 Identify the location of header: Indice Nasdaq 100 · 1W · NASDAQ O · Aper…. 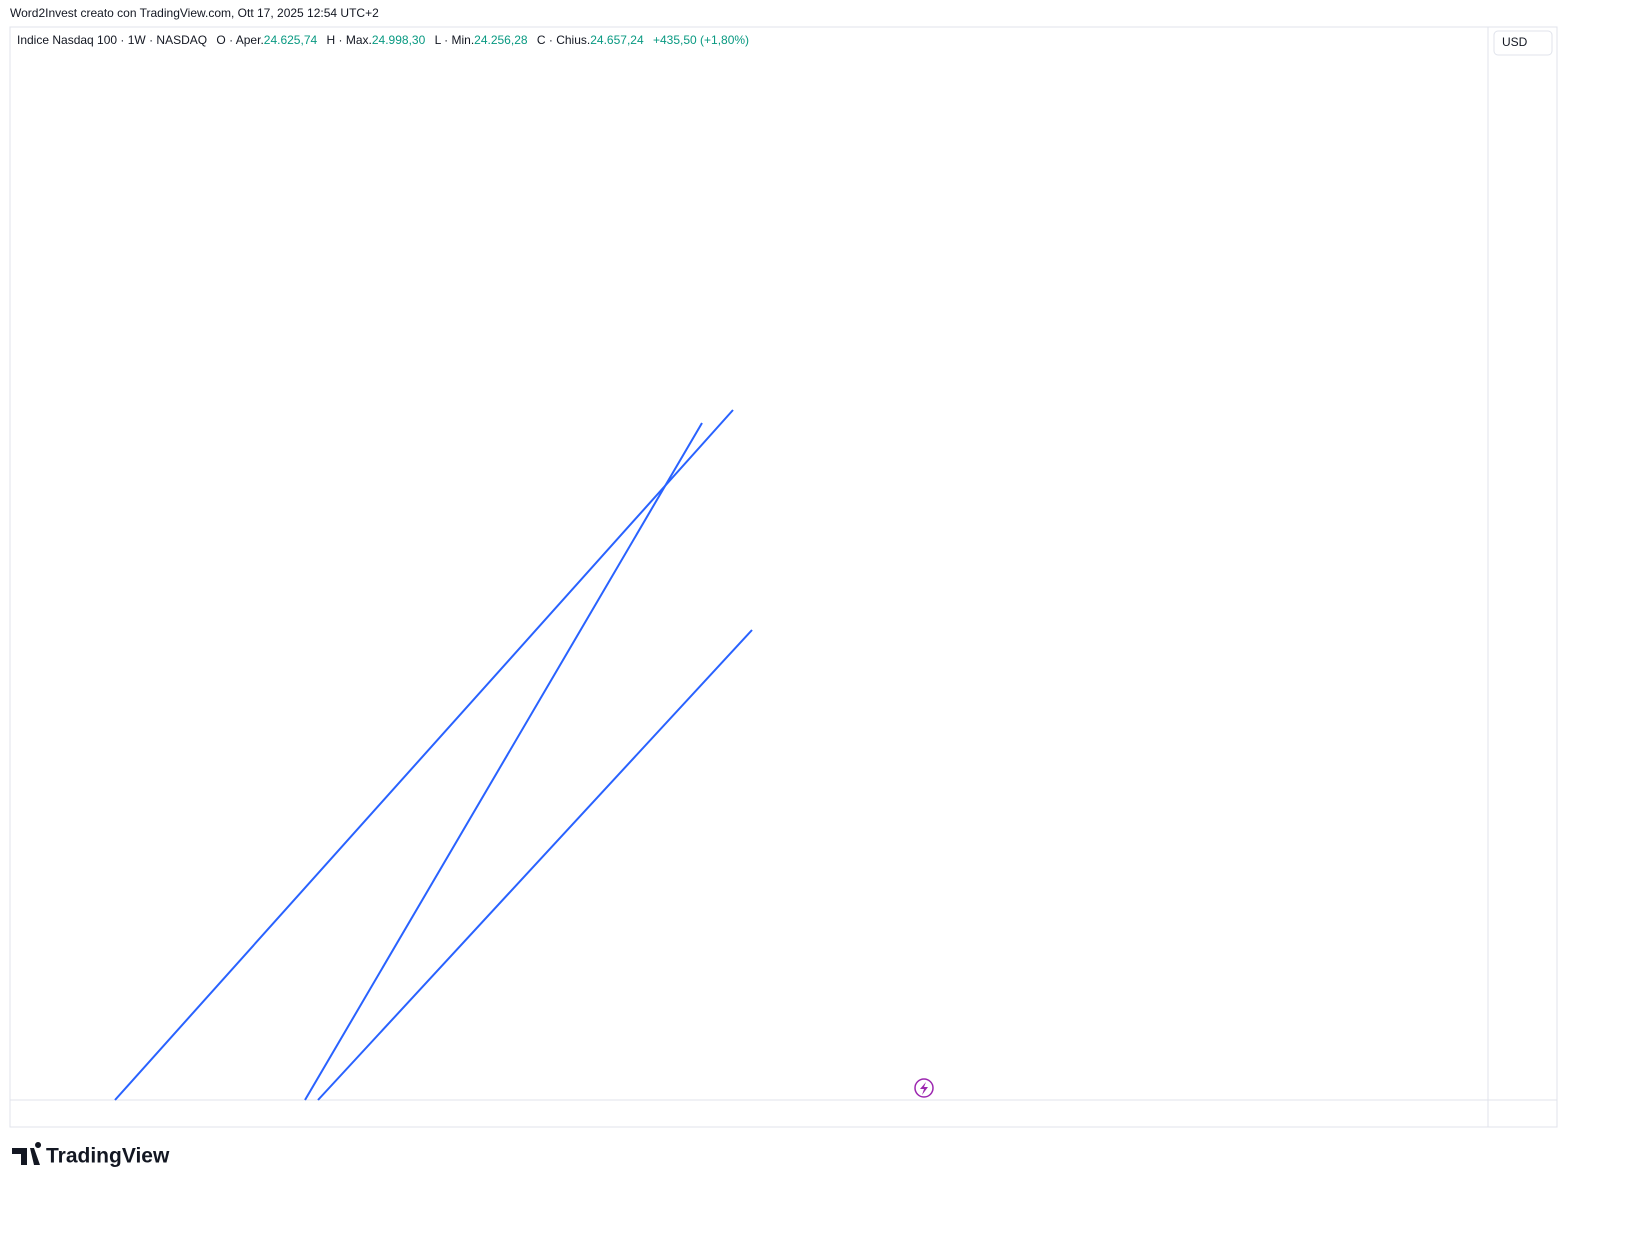
(383, 40).